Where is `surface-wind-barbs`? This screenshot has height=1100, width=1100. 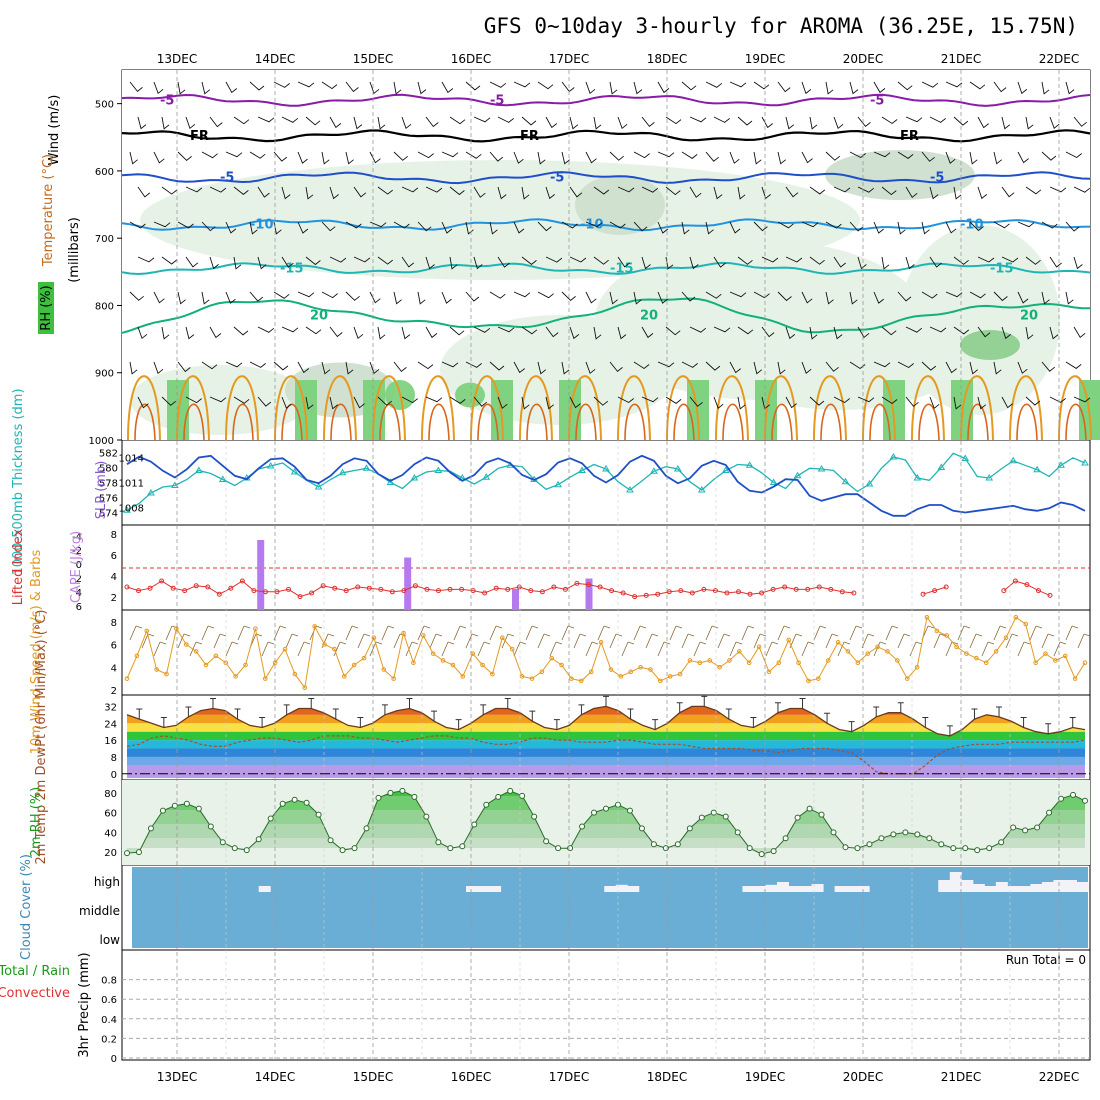 surface-wind-barbs is located at coordinates (610, 641).